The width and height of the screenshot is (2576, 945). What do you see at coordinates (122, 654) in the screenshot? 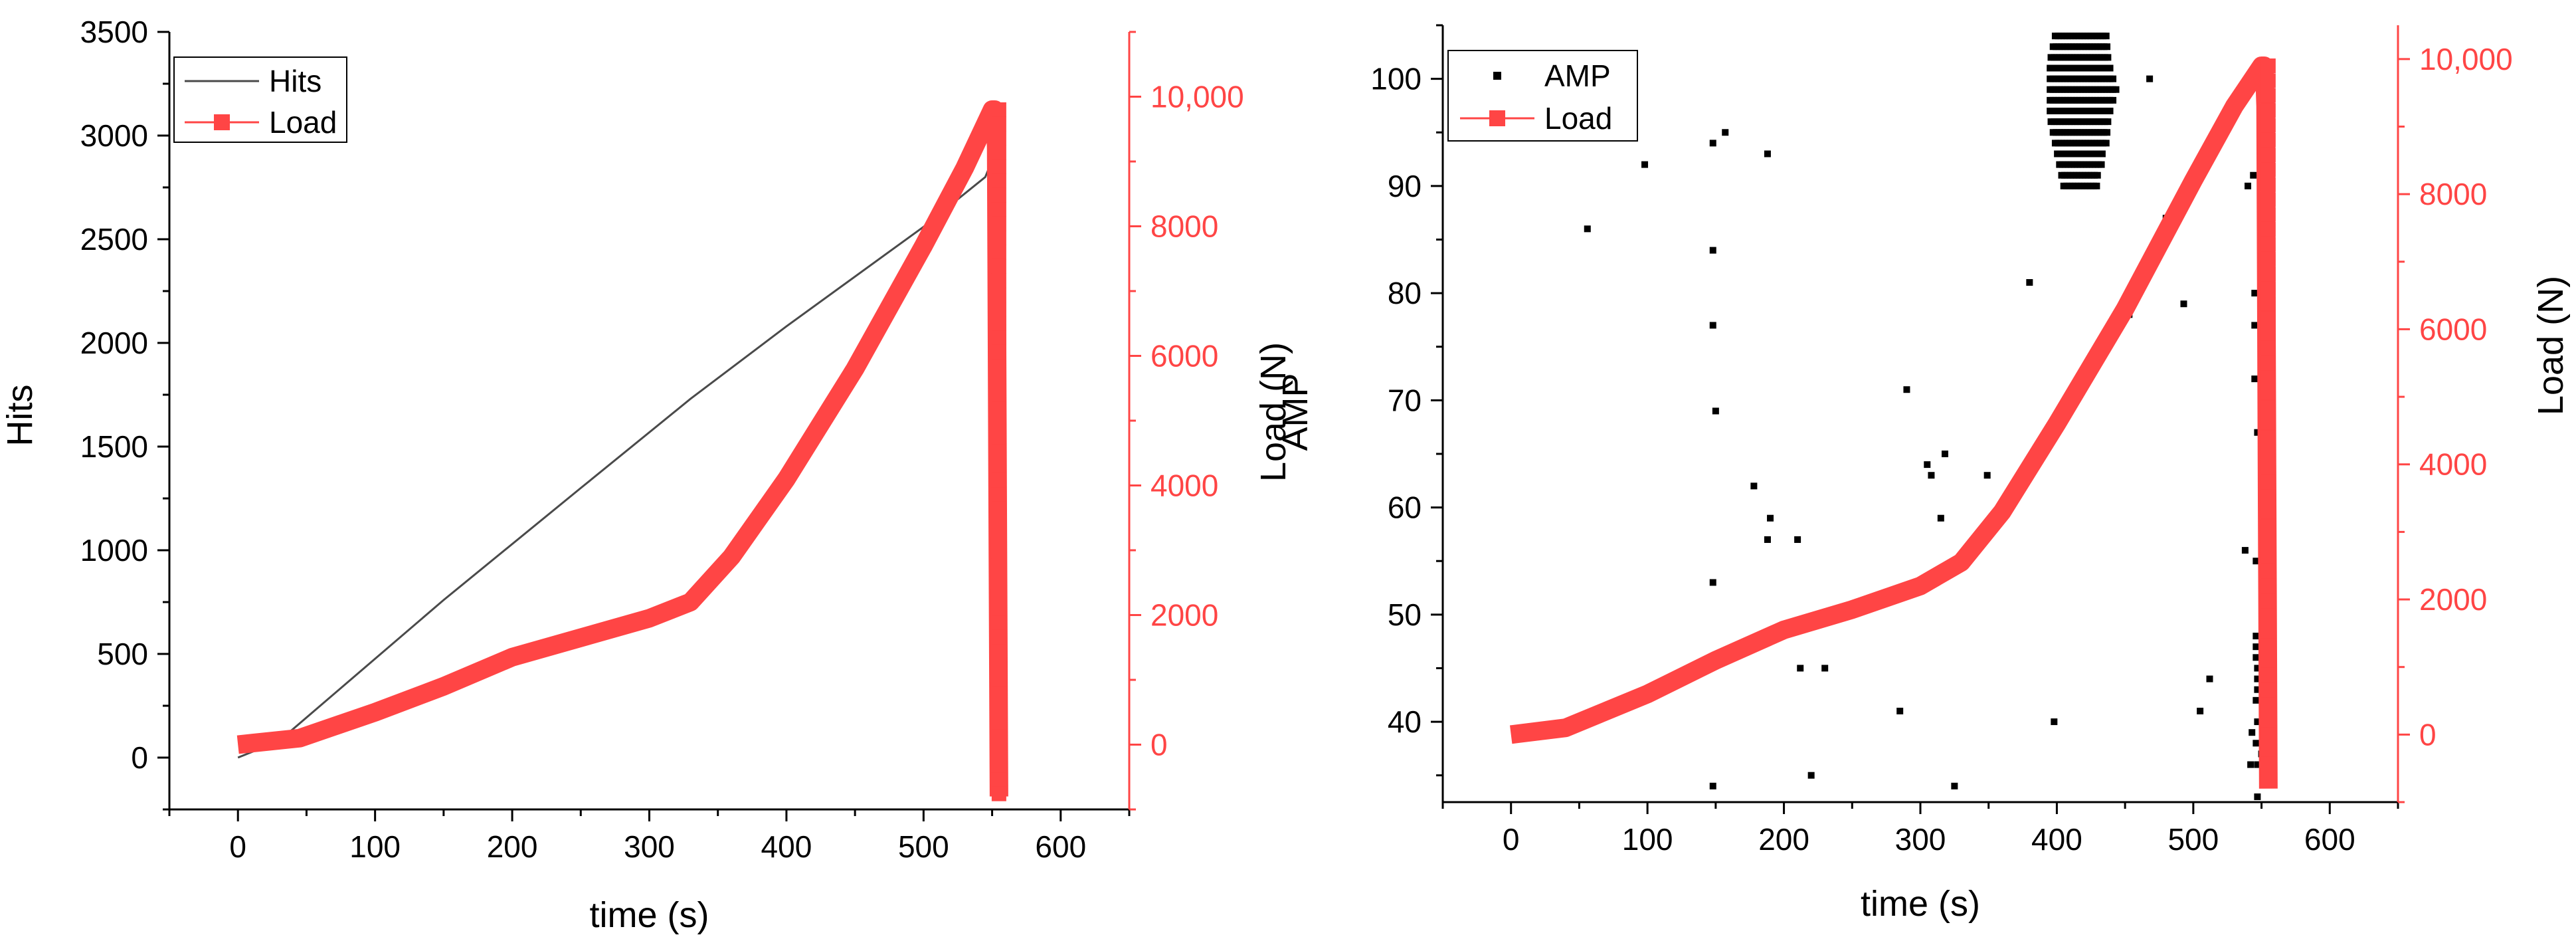
I see `y-tick-label: 500` at bounding box center [122, 654].